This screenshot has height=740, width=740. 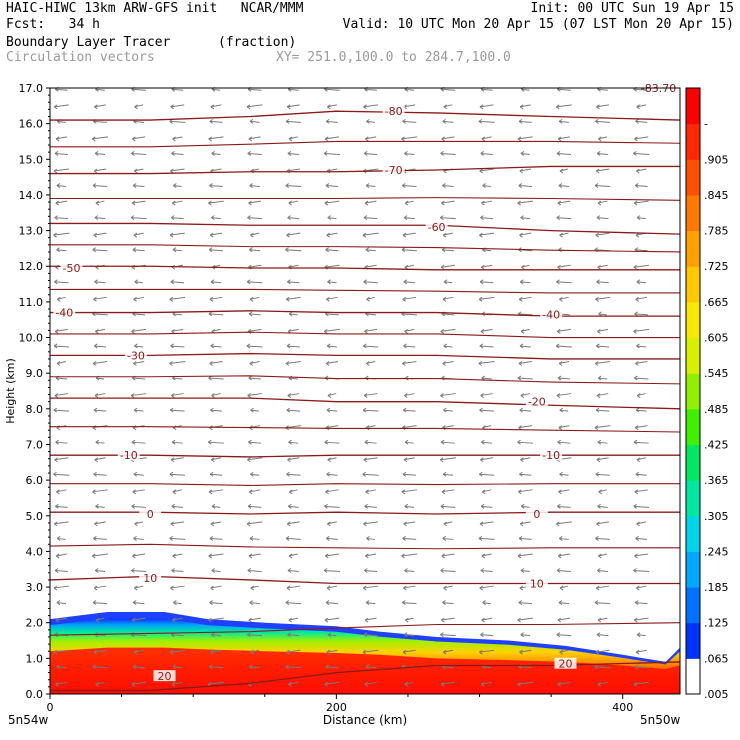 What do you see at coordinates (693, 605) in the screenshot?
I see `colorbar-swatch` at bounding box center [693, 605].